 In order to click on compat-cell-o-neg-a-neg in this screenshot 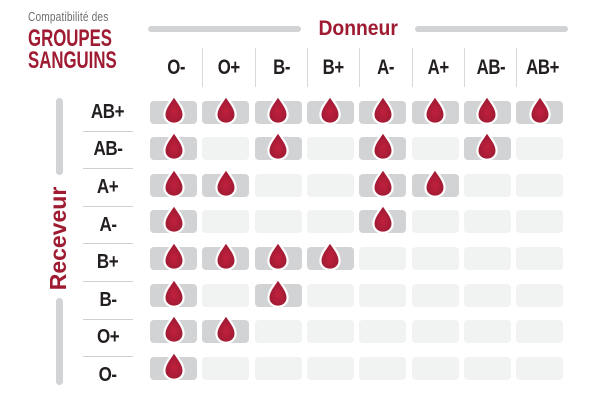, I will do `click(385, 368)`.